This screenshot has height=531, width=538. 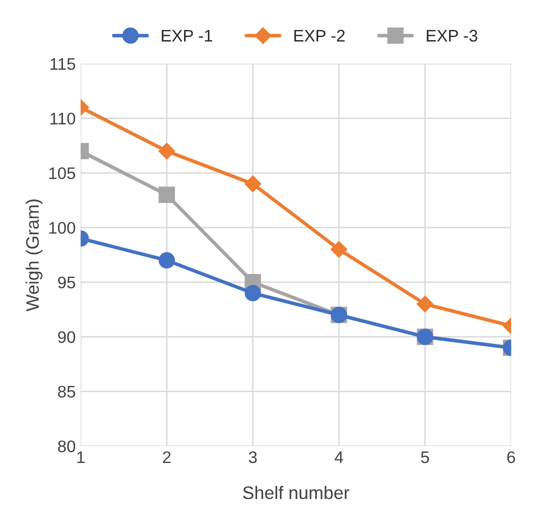 I want to click on x-tick-label: 1, so click(x=81, y=457).